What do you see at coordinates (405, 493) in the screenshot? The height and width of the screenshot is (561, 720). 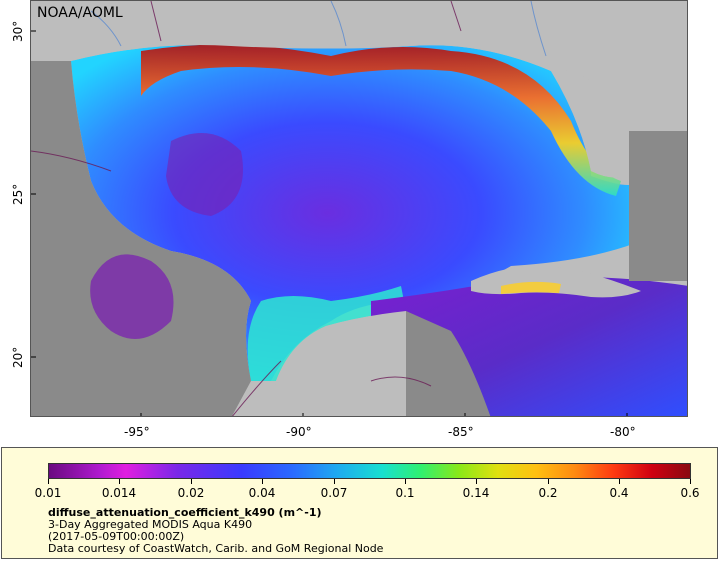 I see `cb-label-5: 0.1` at bounding box center [405, 493].